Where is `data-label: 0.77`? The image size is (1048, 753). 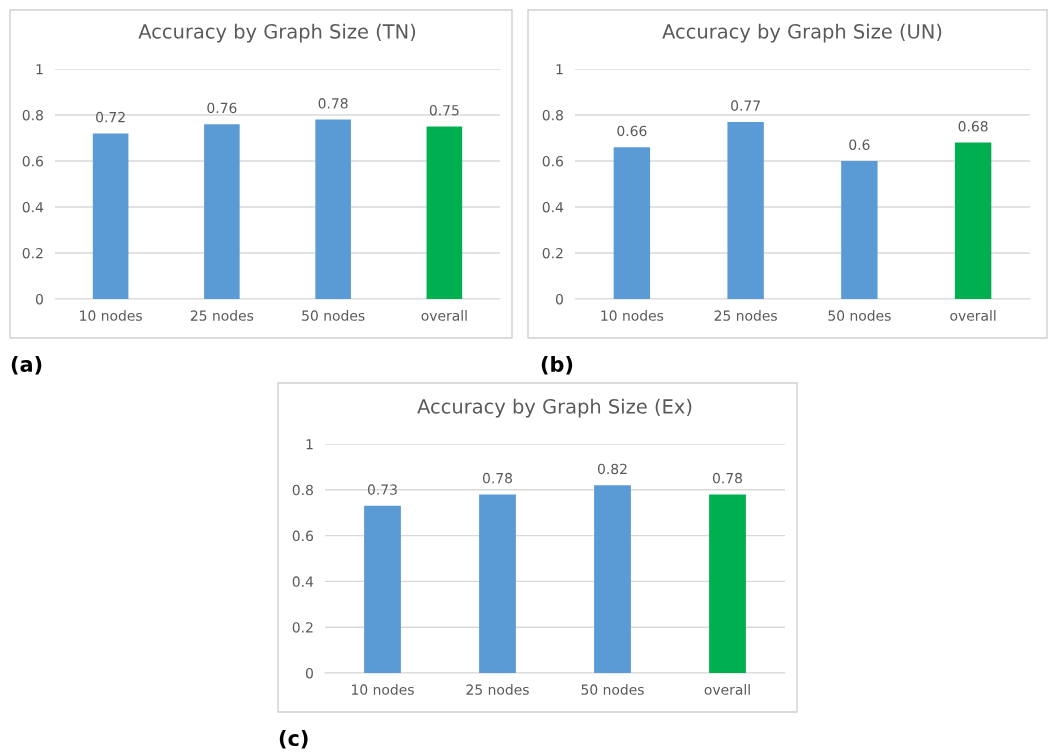 data-label: 0.77 is located at coordinates (745, 105).